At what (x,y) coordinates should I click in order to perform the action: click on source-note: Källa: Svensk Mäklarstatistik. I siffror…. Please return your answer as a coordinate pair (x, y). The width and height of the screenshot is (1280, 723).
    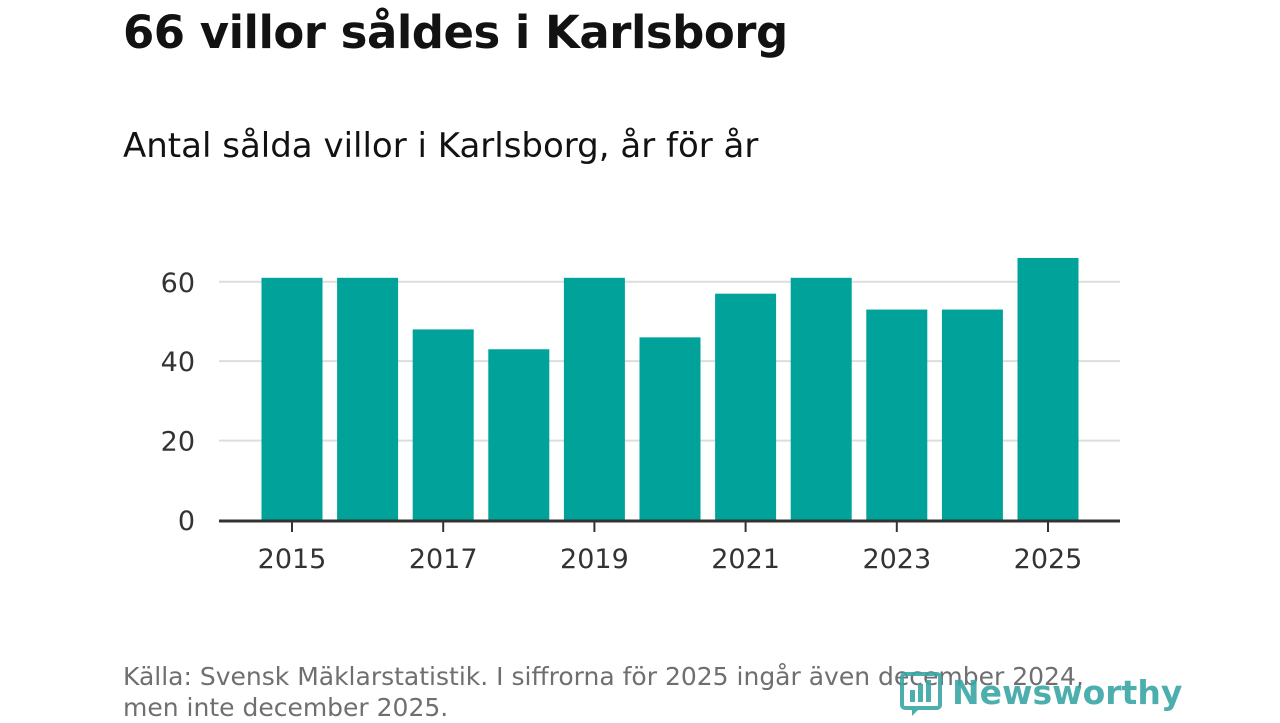
    Looking at the image, I should click on (603, 692).